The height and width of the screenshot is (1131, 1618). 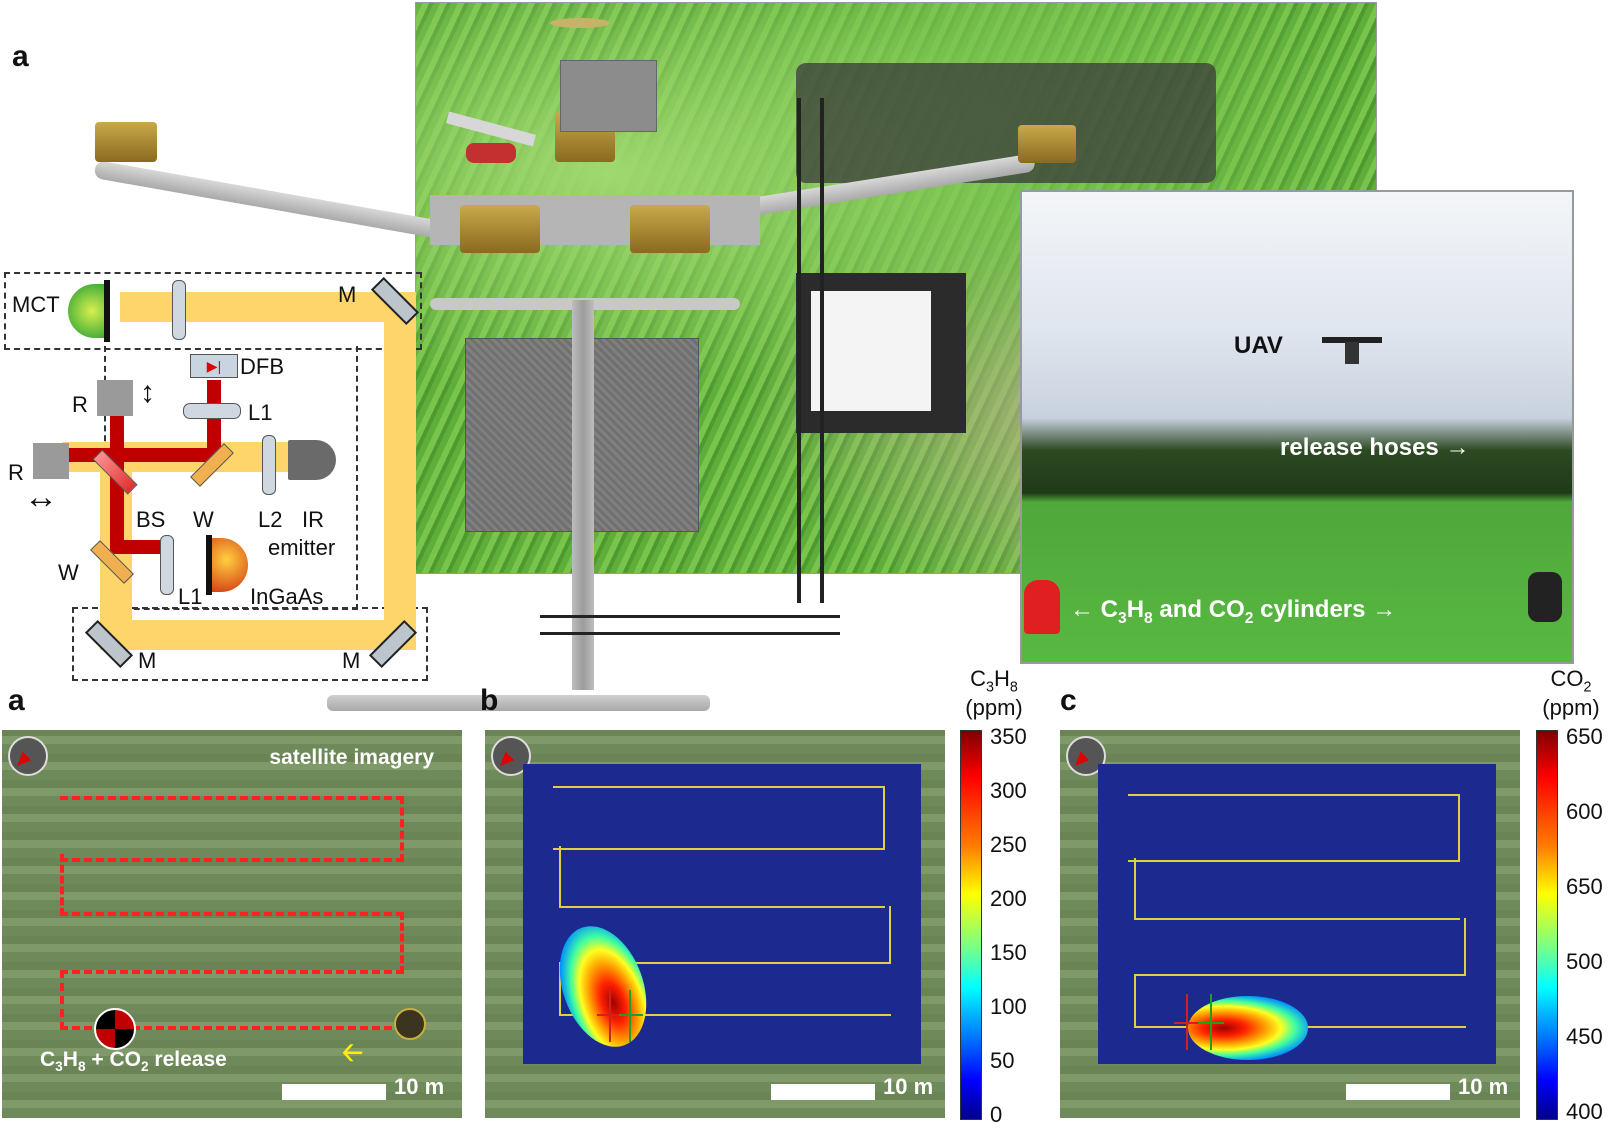 What do you see at coordinates (489, 700) in the screenshot?
I see `panel-label-bottom-b: b` at bounding box center [489, 700].